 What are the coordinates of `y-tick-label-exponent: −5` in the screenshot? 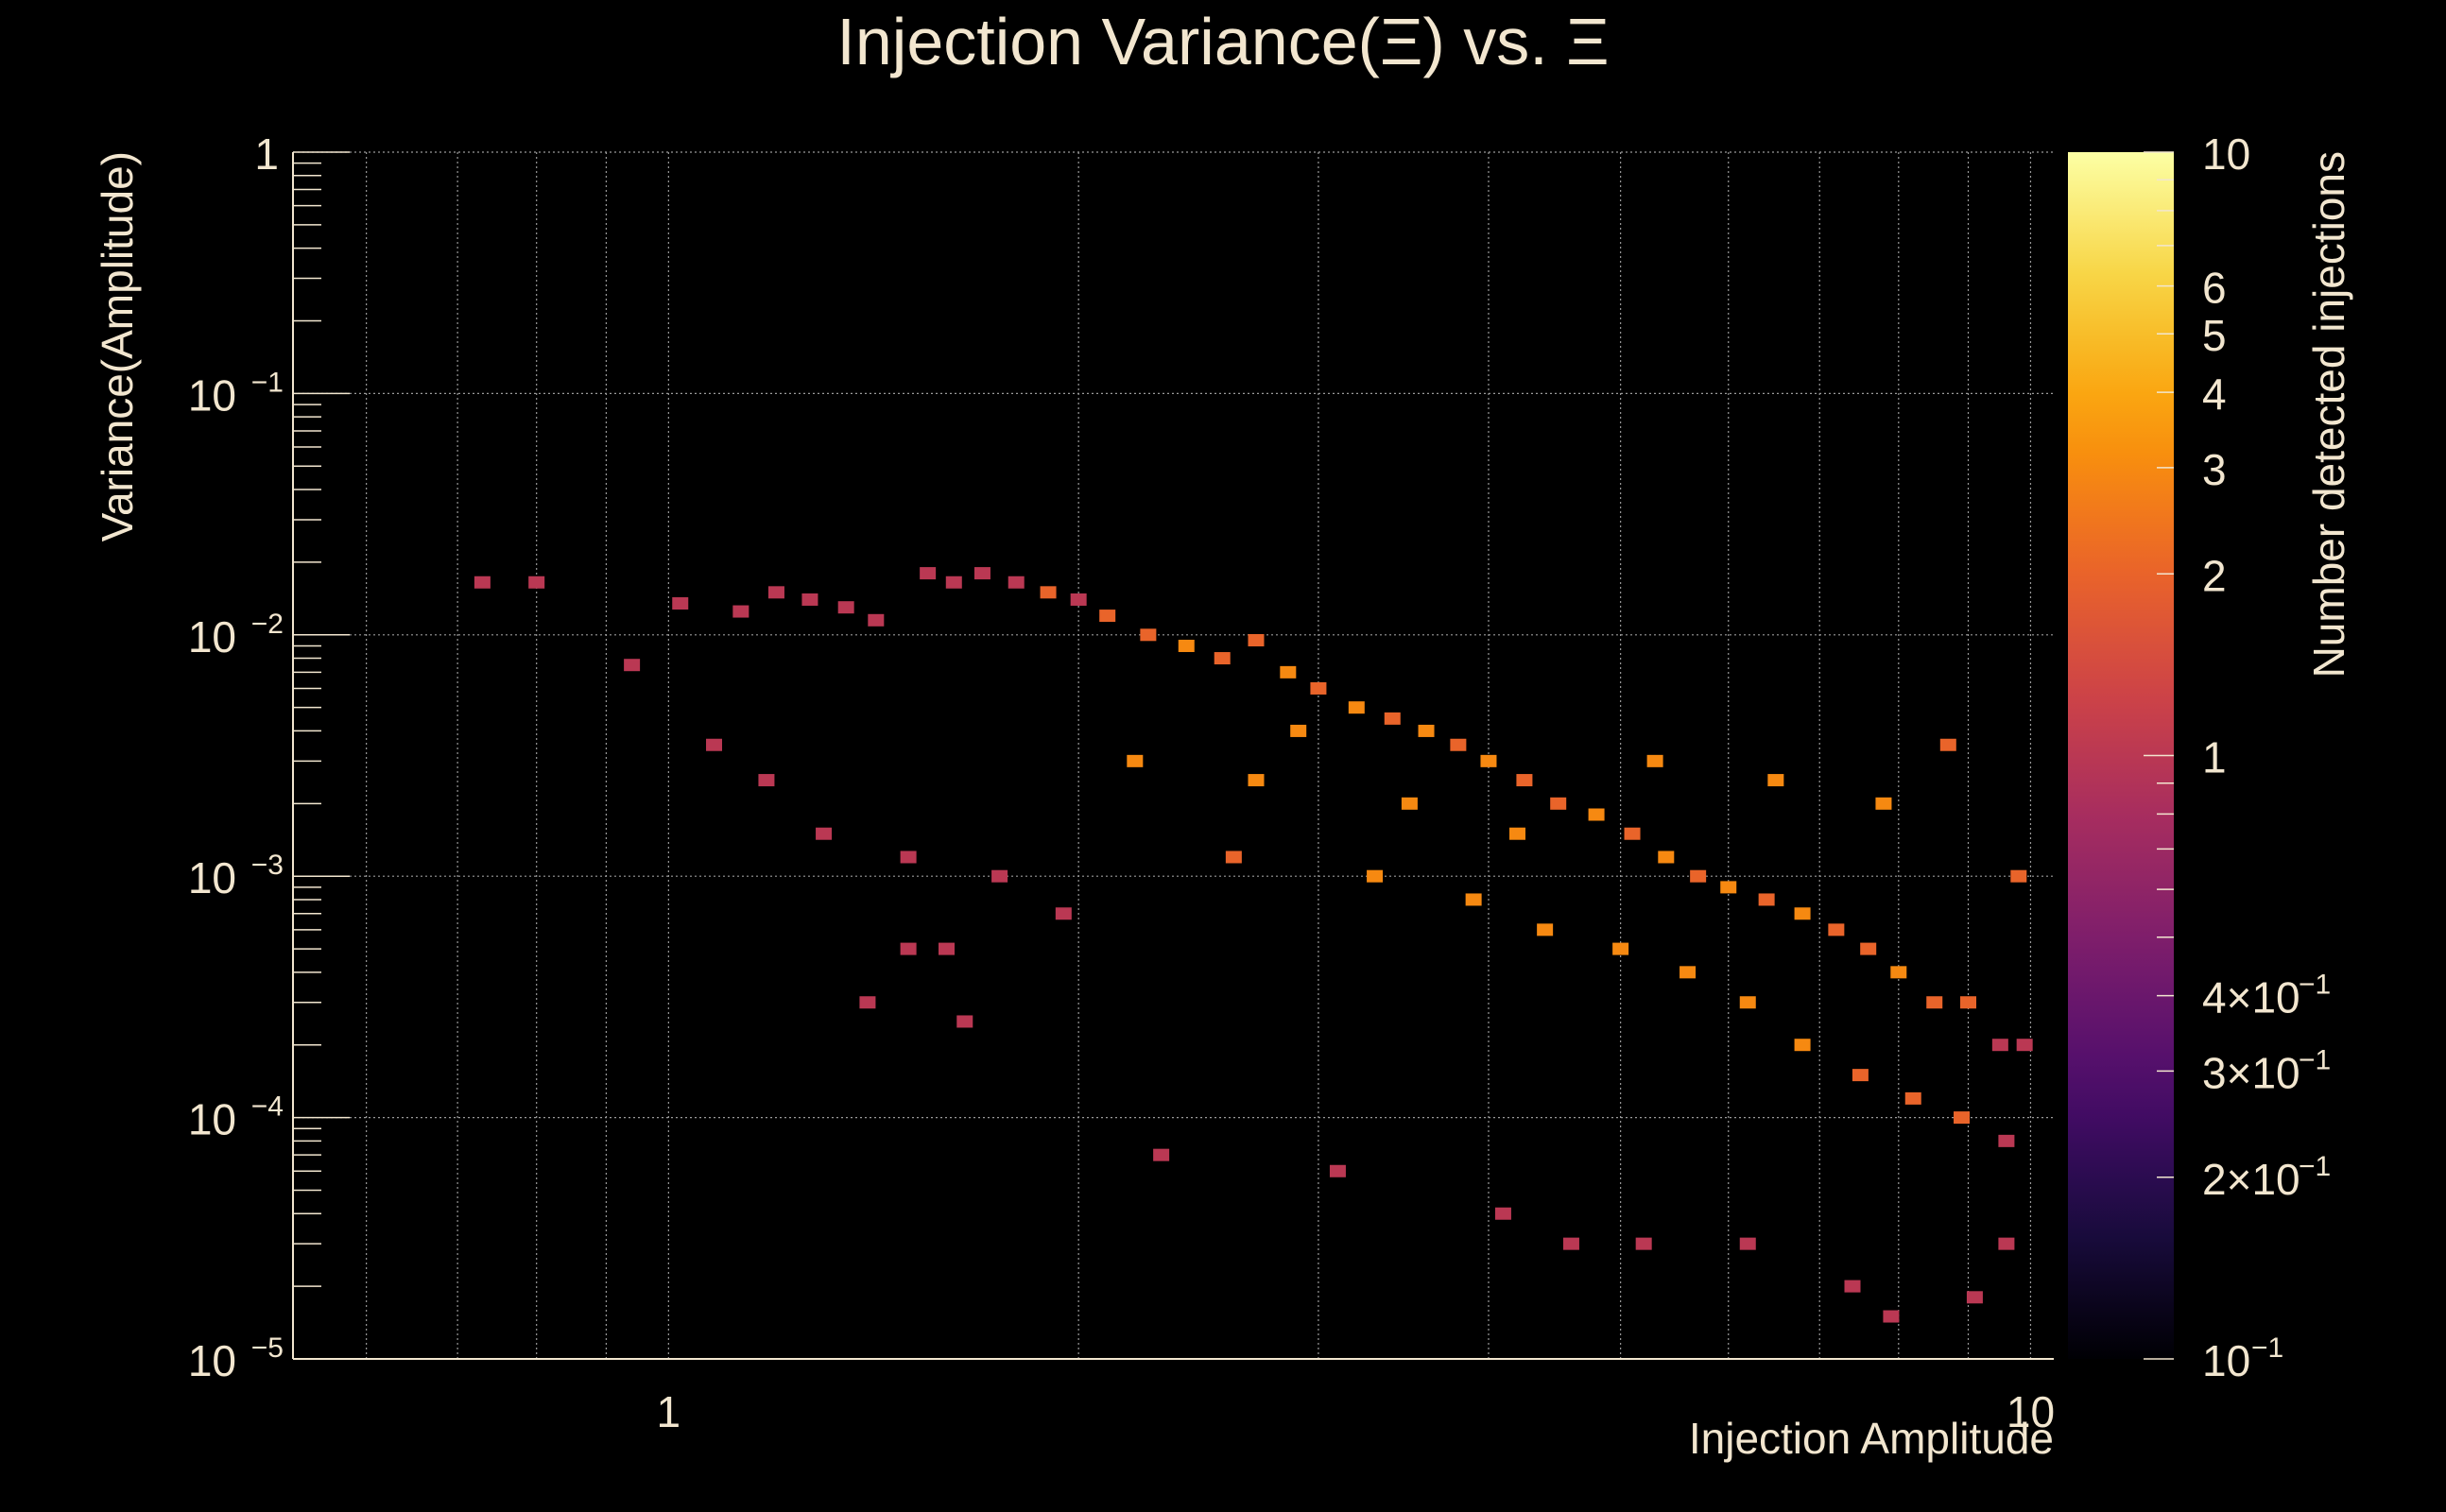 It's located at (267, 1348).